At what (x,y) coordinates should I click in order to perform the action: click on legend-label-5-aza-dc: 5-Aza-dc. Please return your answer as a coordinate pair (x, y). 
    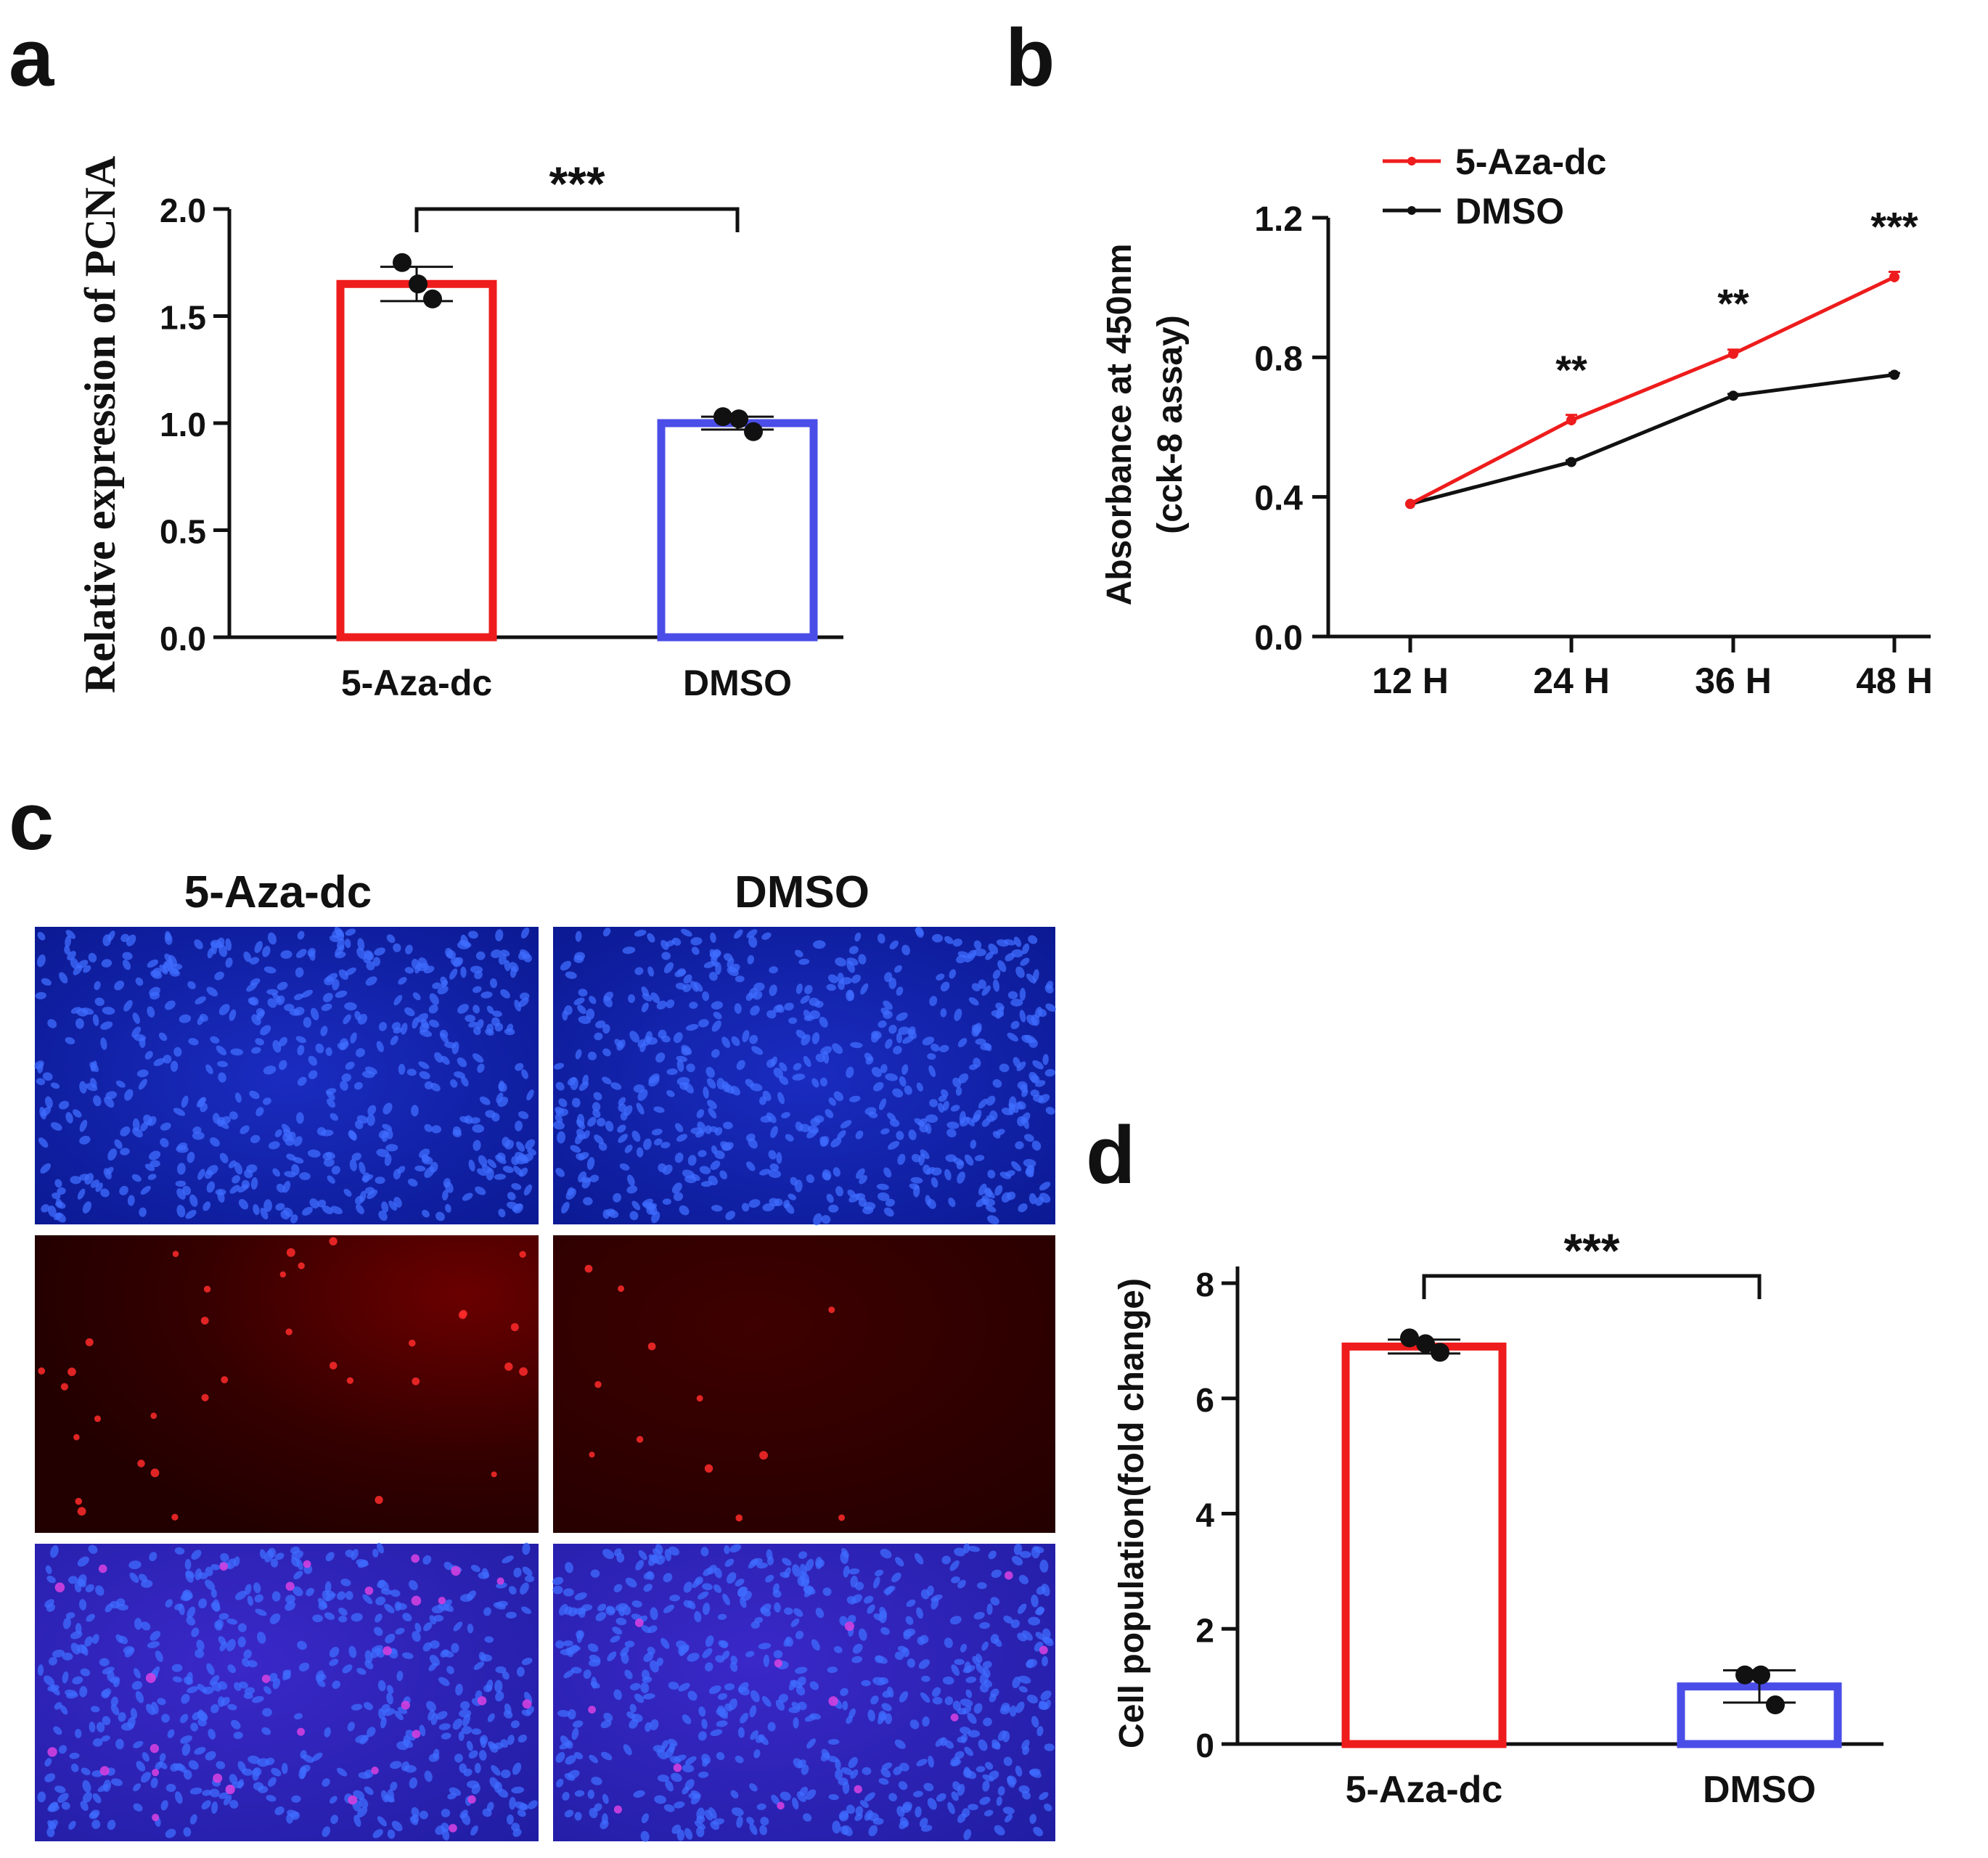
    Looking at the image, I should click on (1530, 162).